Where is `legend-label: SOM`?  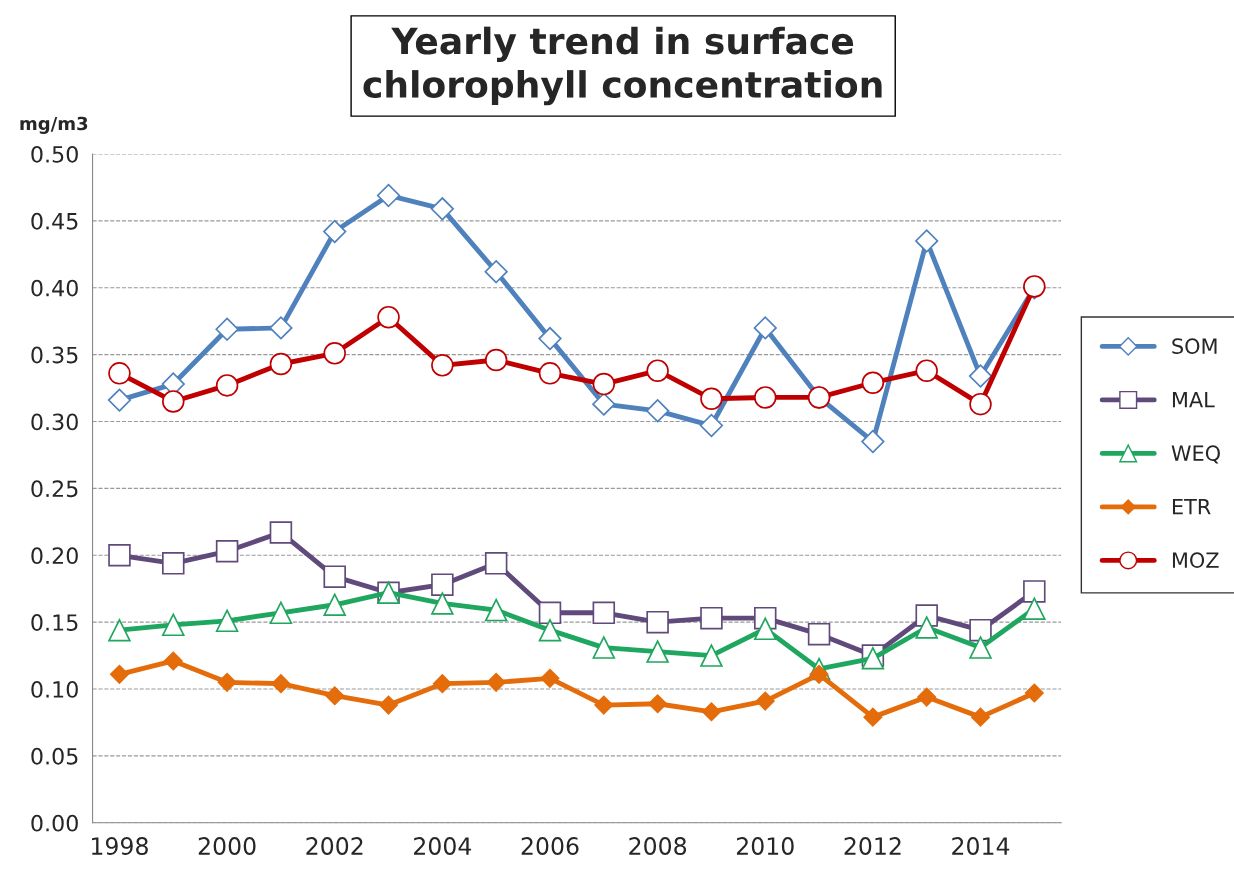 legend-label: SOM is located at coordinates (1194, 346).